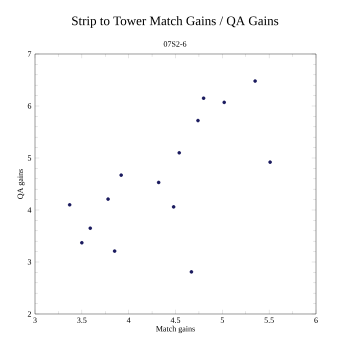 The width and height of the screenshot is (350, 350). I want to click on y-tick-label: 3, so click(30, 262).